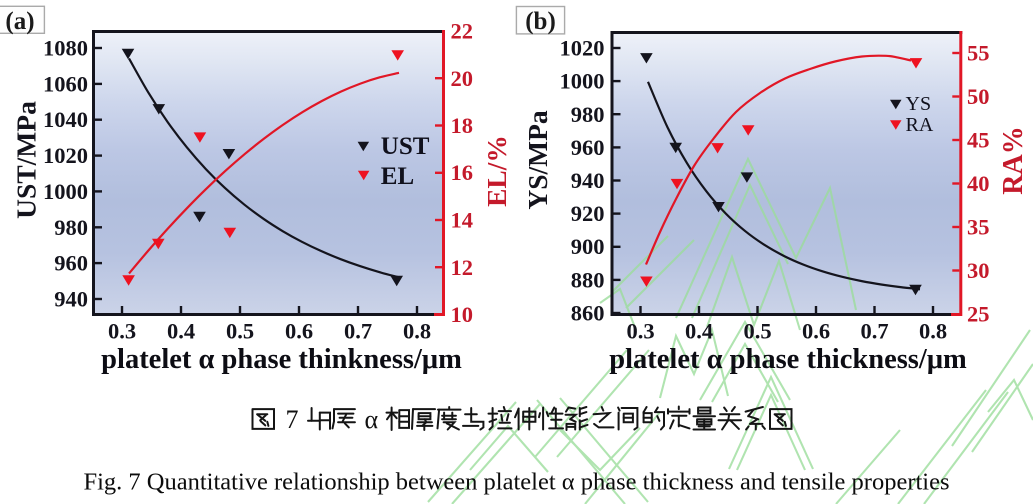 This screenshot has height=504, width=1033. I want to click on svg-text: 880, so click(588, 279).